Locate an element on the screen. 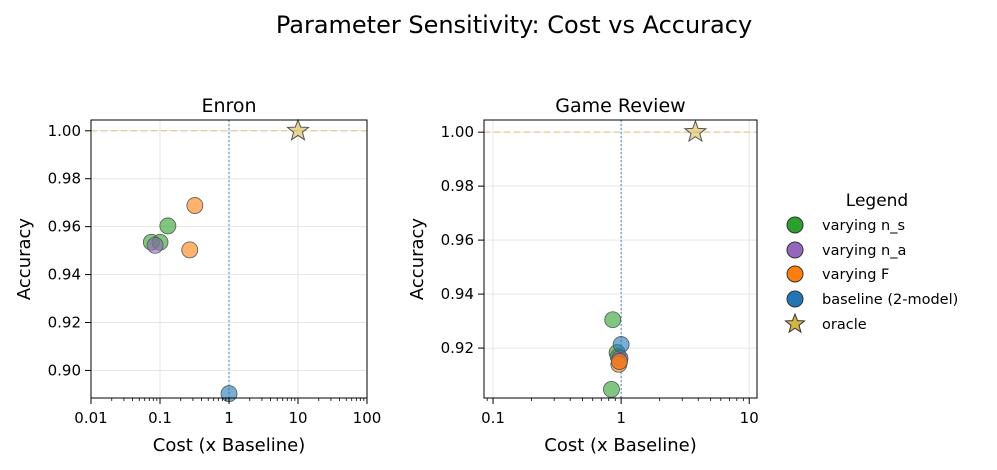  legend-item-varying-n-s: varying n_s is located at coordinates (845, 225).